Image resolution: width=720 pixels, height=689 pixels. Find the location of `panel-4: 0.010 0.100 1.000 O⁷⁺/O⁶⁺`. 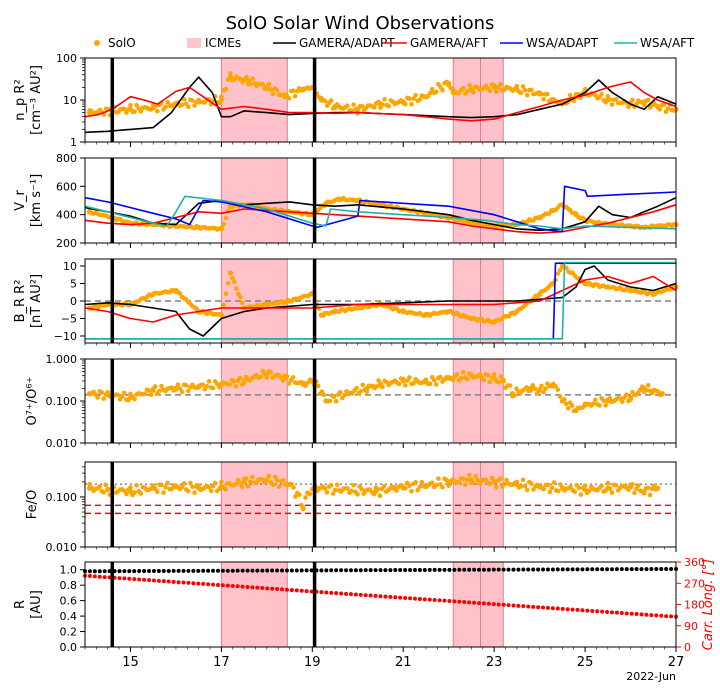

panel-4: 0.010 0.100 1.000 O⁷⁺/O⁶⁺ is located at coordinates (351, 401).